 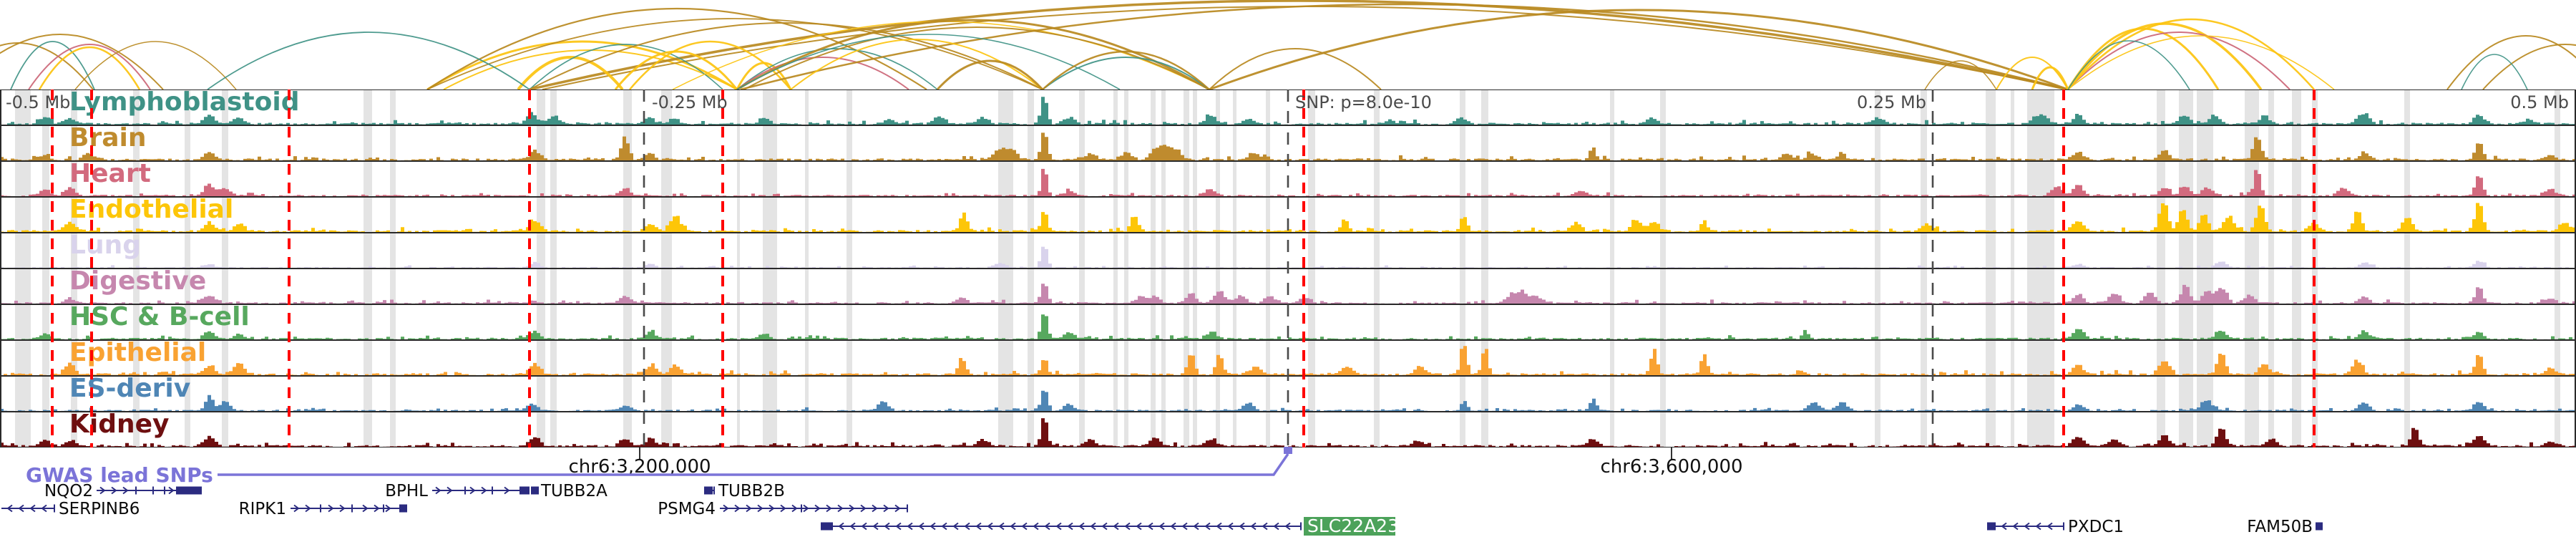 I want to click on track-heart: Heart, so click(x=1288, y=178).